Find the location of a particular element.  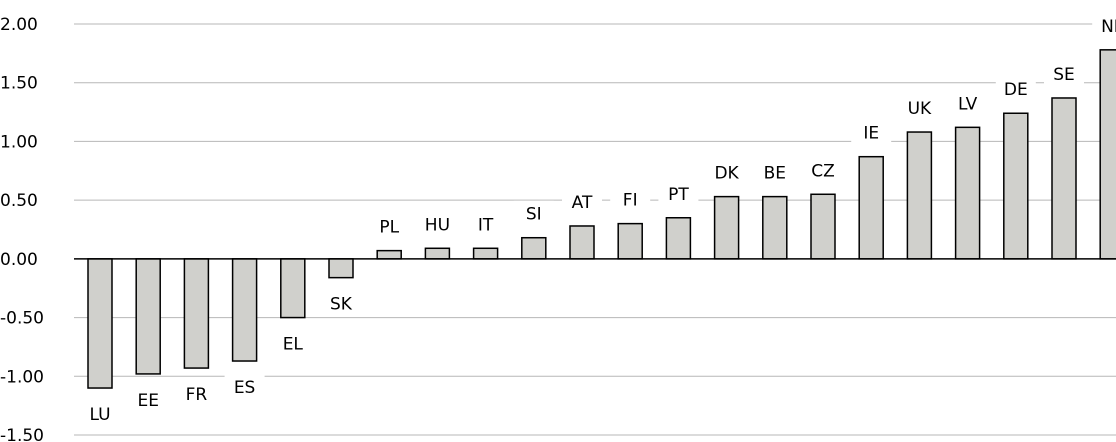

y-tick-label: -1.50 is located at coordinates (22, 434).